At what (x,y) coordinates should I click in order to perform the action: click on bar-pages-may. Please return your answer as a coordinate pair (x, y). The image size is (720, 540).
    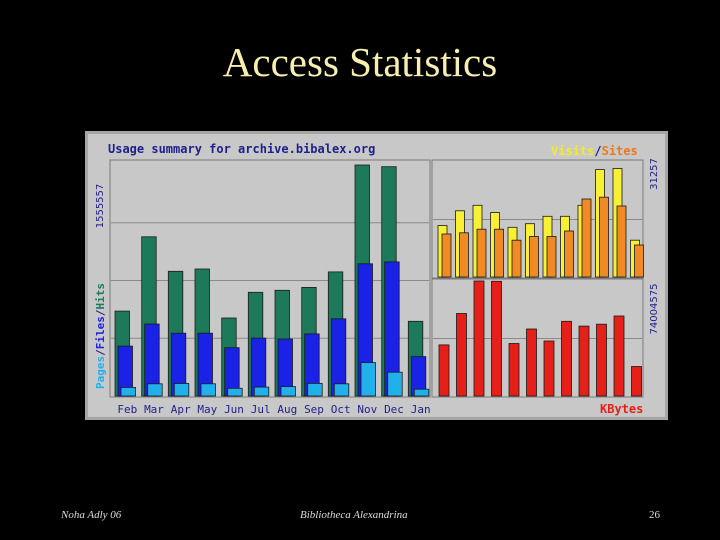
    Looking at the image, I should click on (208, 390).